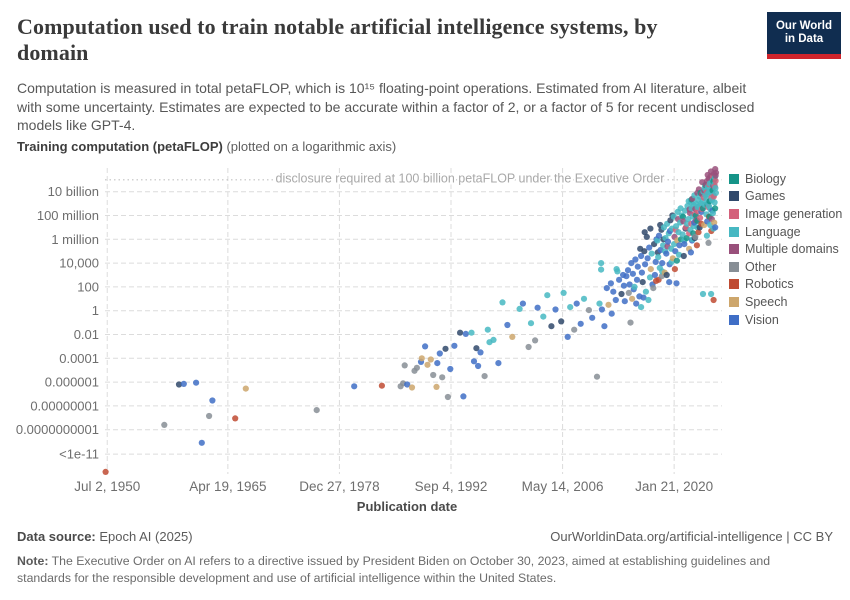 This screenshot has width=850, height=600. What do you see at coordinates (785, 249) in the screenshot?
I see `legend-item-multiple-domains: Multiple domains` at bounding box center [785, 249].